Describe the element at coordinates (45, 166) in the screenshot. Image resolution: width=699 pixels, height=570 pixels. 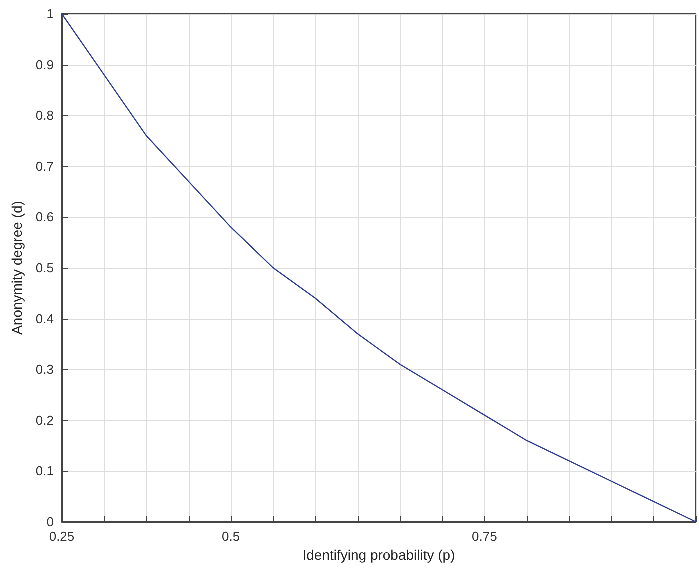
I see `y-tick-label: 0.7` at that location.